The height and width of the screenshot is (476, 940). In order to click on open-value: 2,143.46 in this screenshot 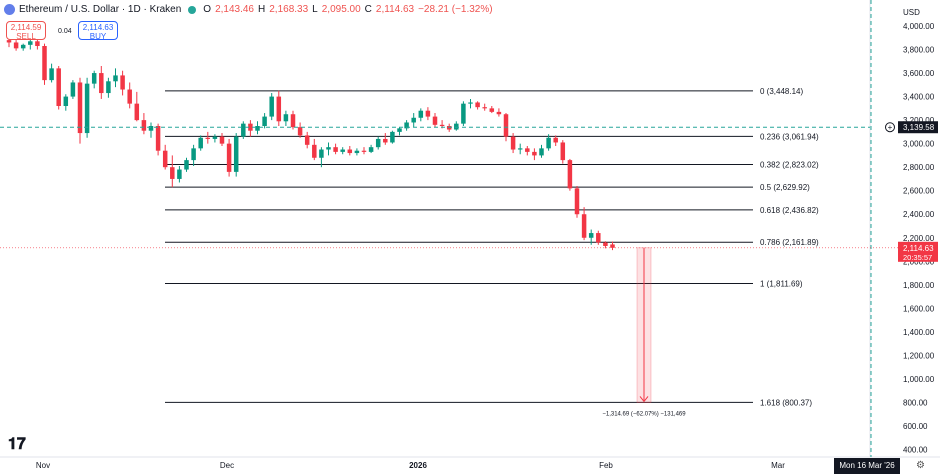, I will do `click(234, 9)`.